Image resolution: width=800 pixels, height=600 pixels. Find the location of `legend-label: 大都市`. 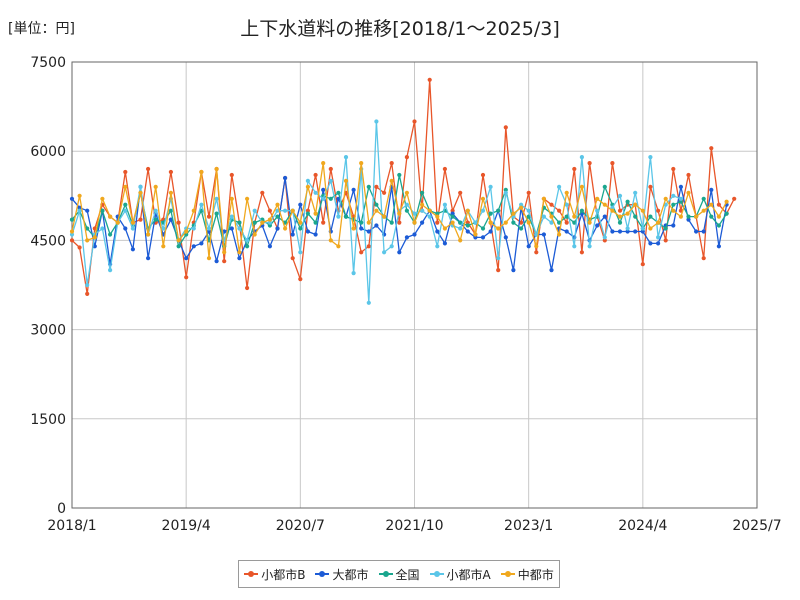

legend-label: 大都市 is located at coordinates (350, 574).